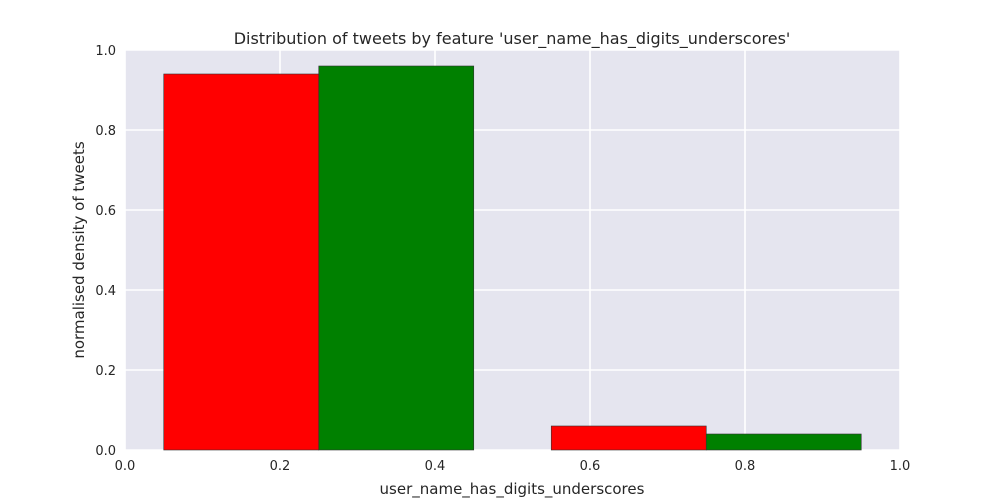  I want to click on x-axis-ticks: 0.0 0.2 0.4 0.6 0.8 1.0, so click(513, 466).